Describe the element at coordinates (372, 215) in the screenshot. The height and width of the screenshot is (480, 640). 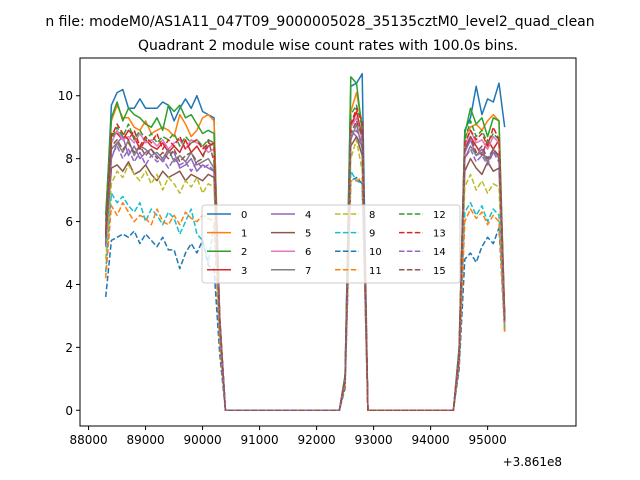
I see `legend-label: 8` at that location.